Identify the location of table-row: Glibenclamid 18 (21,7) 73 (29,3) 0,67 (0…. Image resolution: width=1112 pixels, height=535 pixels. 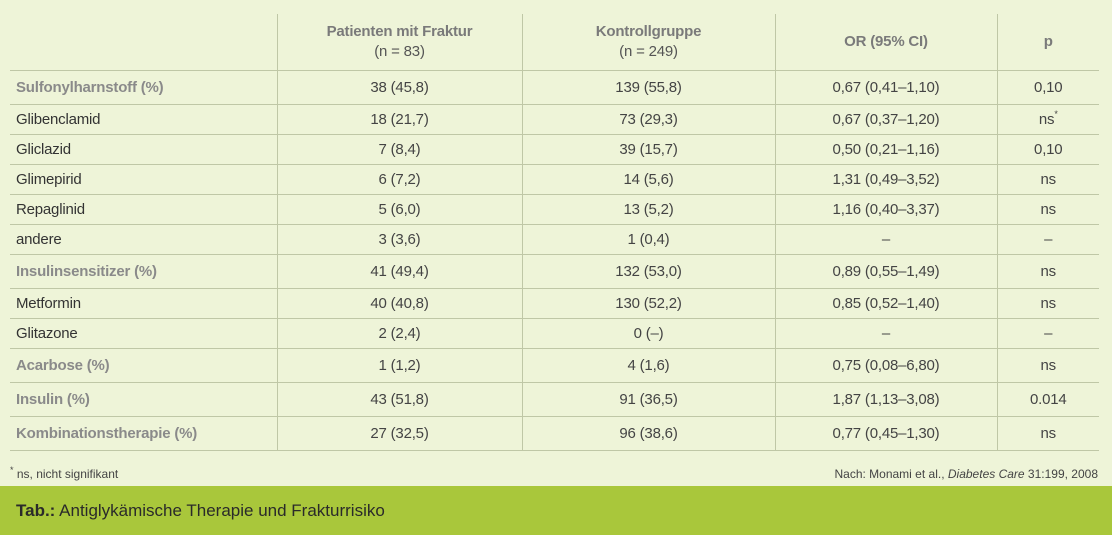
(554, 119).